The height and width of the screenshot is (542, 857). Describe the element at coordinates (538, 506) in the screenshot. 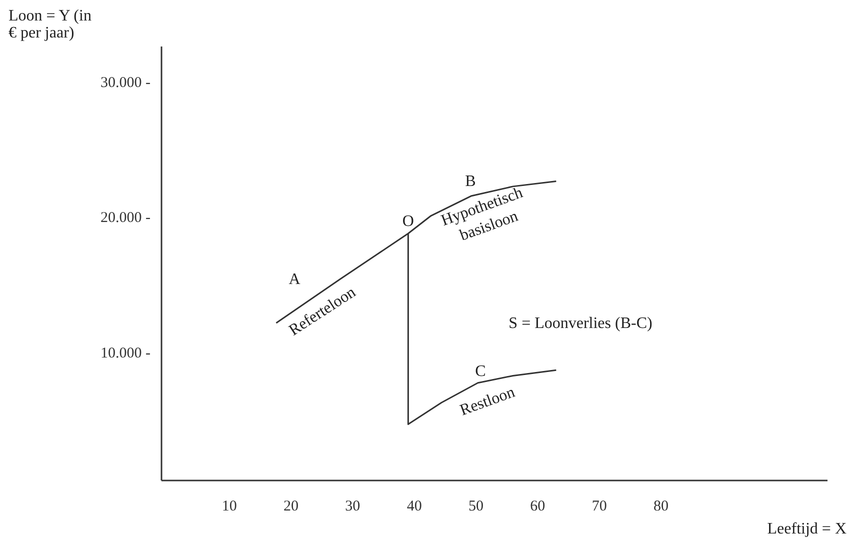

I see `x-tick-label: 60` at that location.